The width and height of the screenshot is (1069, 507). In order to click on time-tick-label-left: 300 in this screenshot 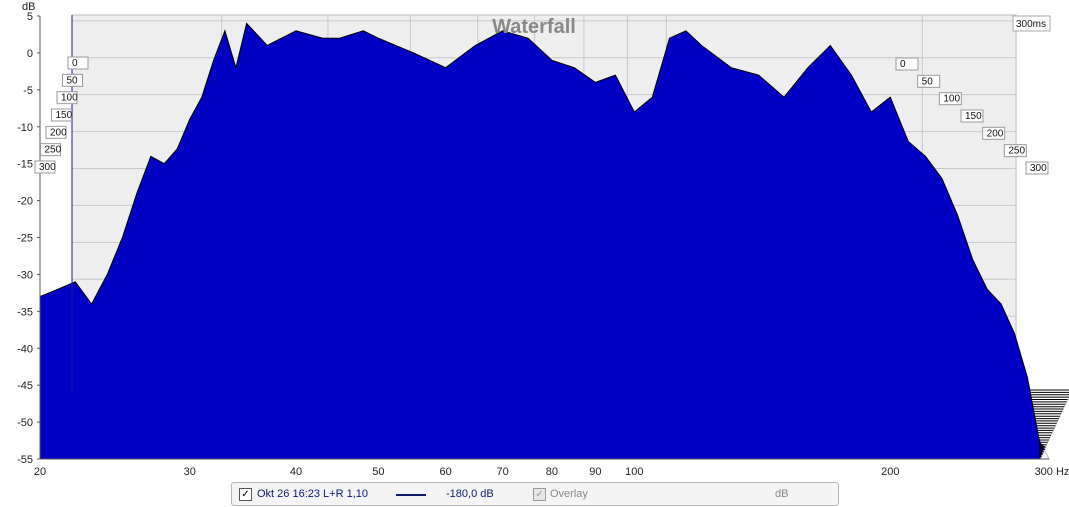, I will do `click(47, 167)`.